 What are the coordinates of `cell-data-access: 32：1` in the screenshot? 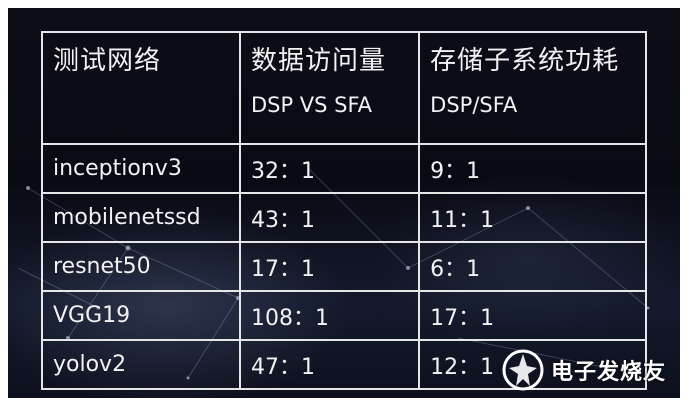 It's located at (329, 168).